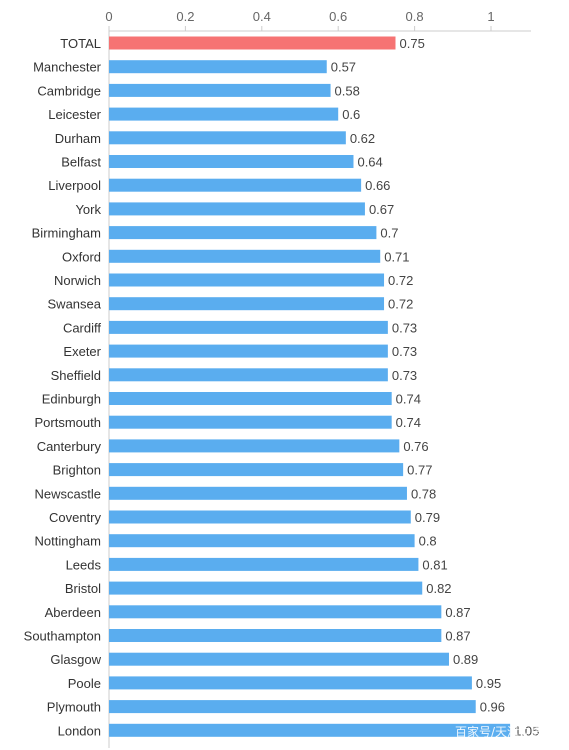  What do you see at coordinates (108, 16) in the screenshot?
I see `x-tick-label: 0` at bounding box center [108, 16].